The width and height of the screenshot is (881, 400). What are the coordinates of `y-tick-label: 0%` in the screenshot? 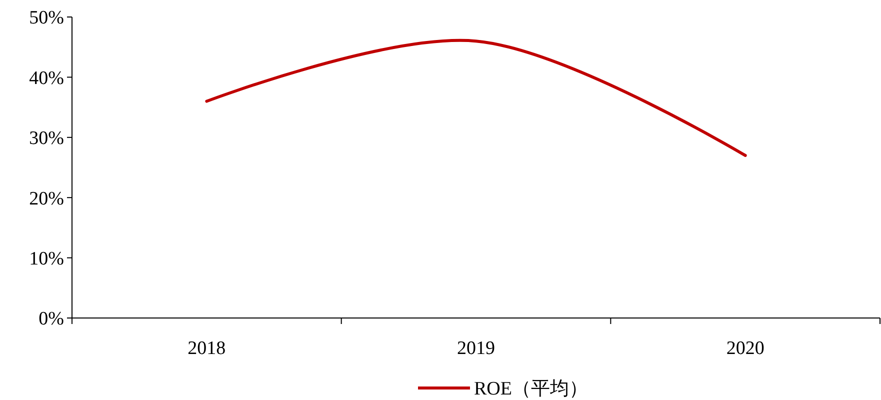 It's located at (51, 319).